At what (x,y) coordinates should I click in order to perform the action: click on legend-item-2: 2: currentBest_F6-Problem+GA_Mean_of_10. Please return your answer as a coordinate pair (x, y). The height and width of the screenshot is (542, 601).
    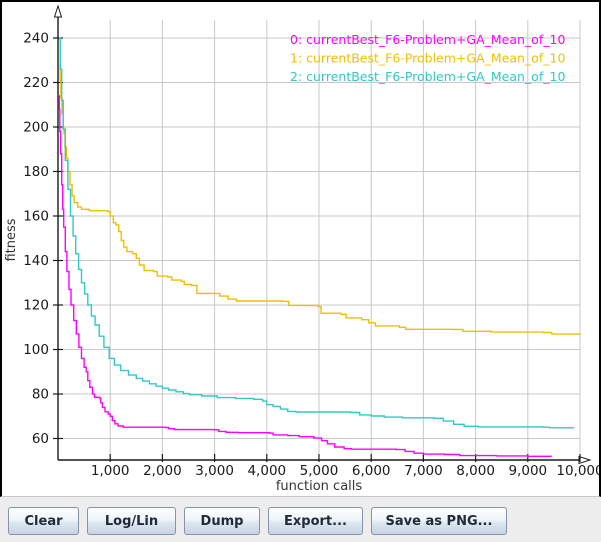
    Looking at the image, I should click on (427, 76).